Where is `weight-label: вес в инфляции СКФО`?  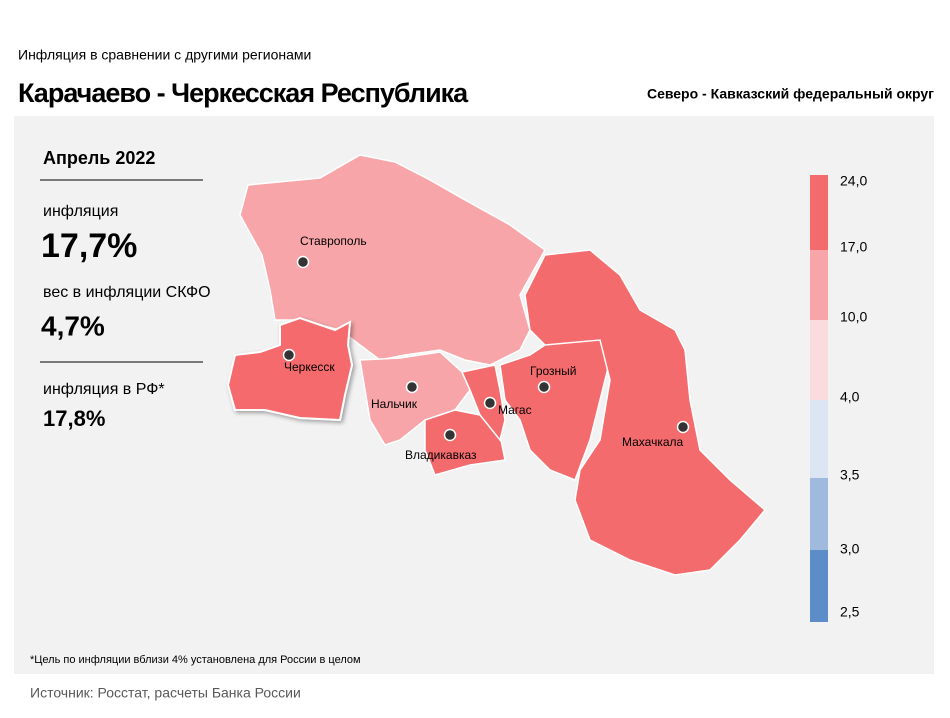
weight-label: вес в инфляции СКФО is located at coordinates (127, 292).